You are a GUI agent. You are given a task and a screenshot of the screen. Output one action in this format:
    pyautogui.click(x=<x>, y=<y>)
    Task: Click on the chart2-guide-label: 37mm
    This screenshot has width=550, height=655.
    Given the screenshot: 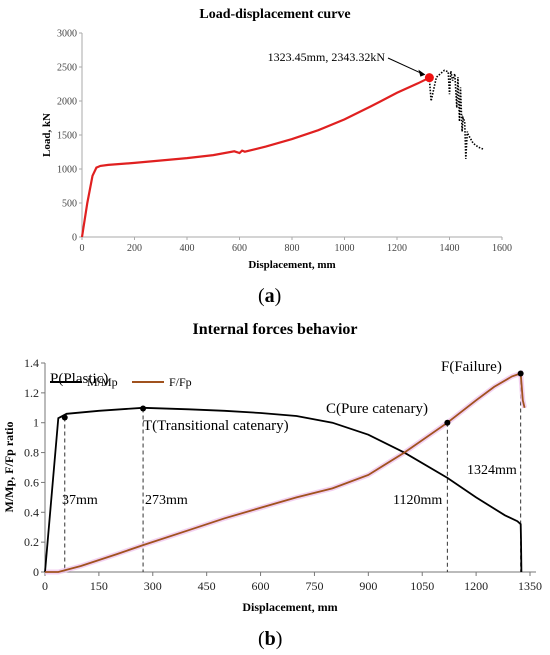 What is the action you would take?
    pyautogui.click(x=80, y=500)
    